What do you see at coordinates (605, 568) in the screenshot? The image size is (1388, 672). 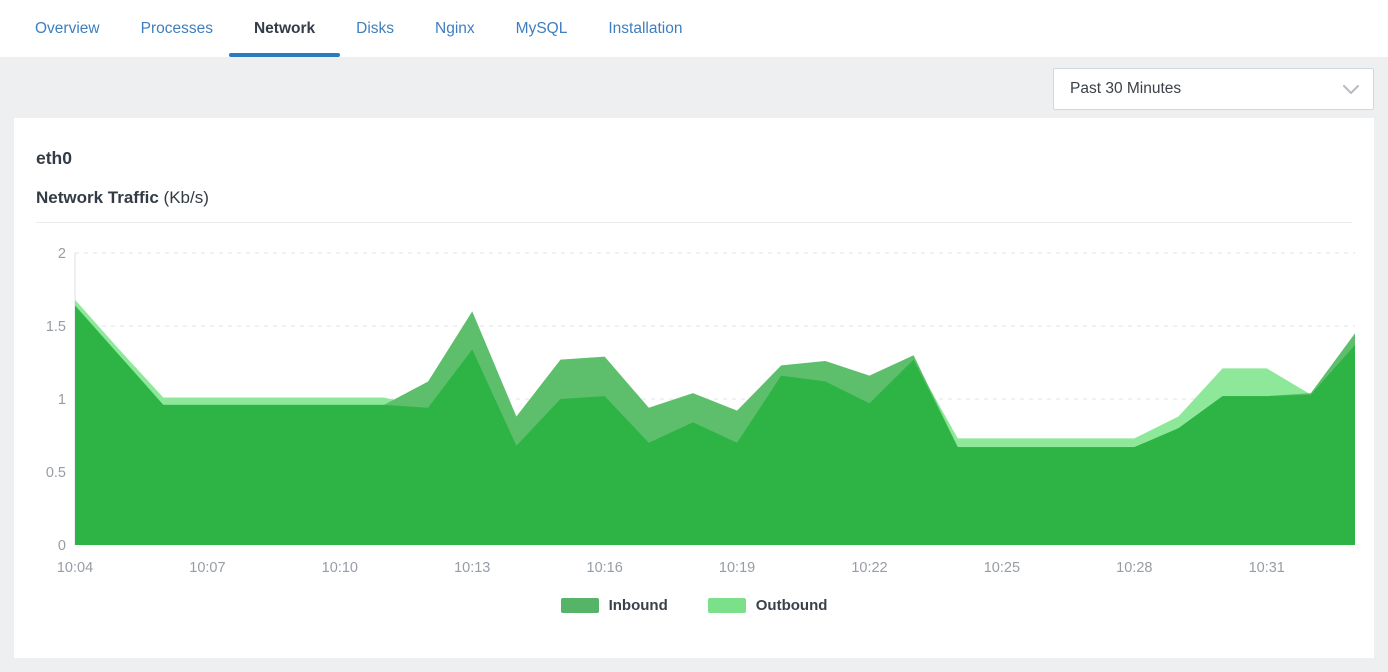 I see `svg-text: 10:16` at bounding box center [605, 568].